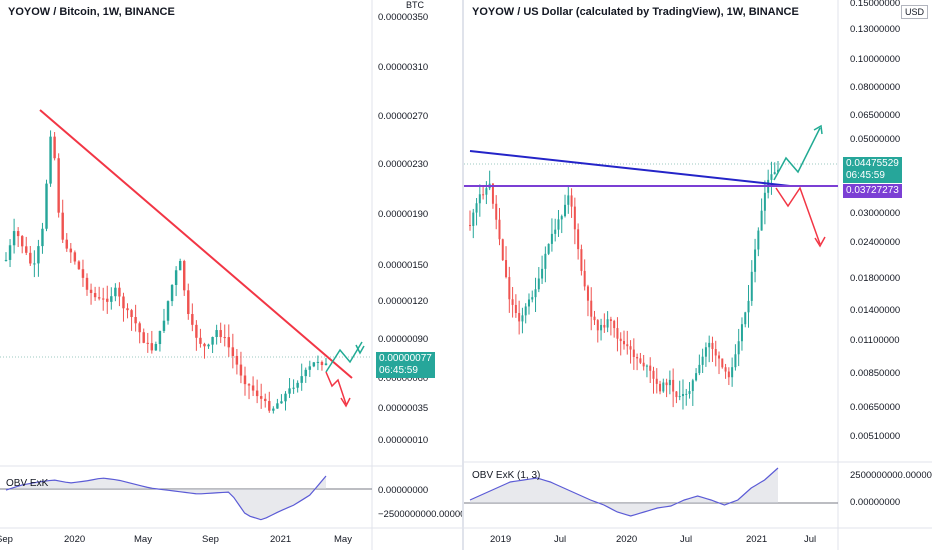 Image resolution: width=932 pixels, height=550 pixels. I want to click on btc-price-tick-label: 0.00000010, so click(403, 440).